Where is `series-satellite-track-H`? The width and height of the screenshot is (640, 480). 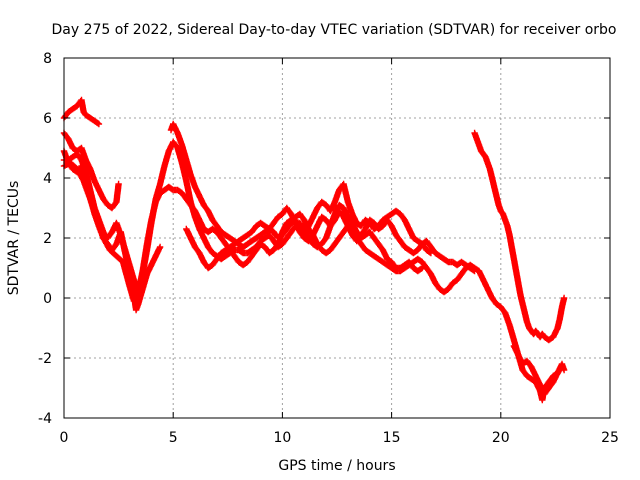
series-satellite-track-H is located at coordinates (519, 236).